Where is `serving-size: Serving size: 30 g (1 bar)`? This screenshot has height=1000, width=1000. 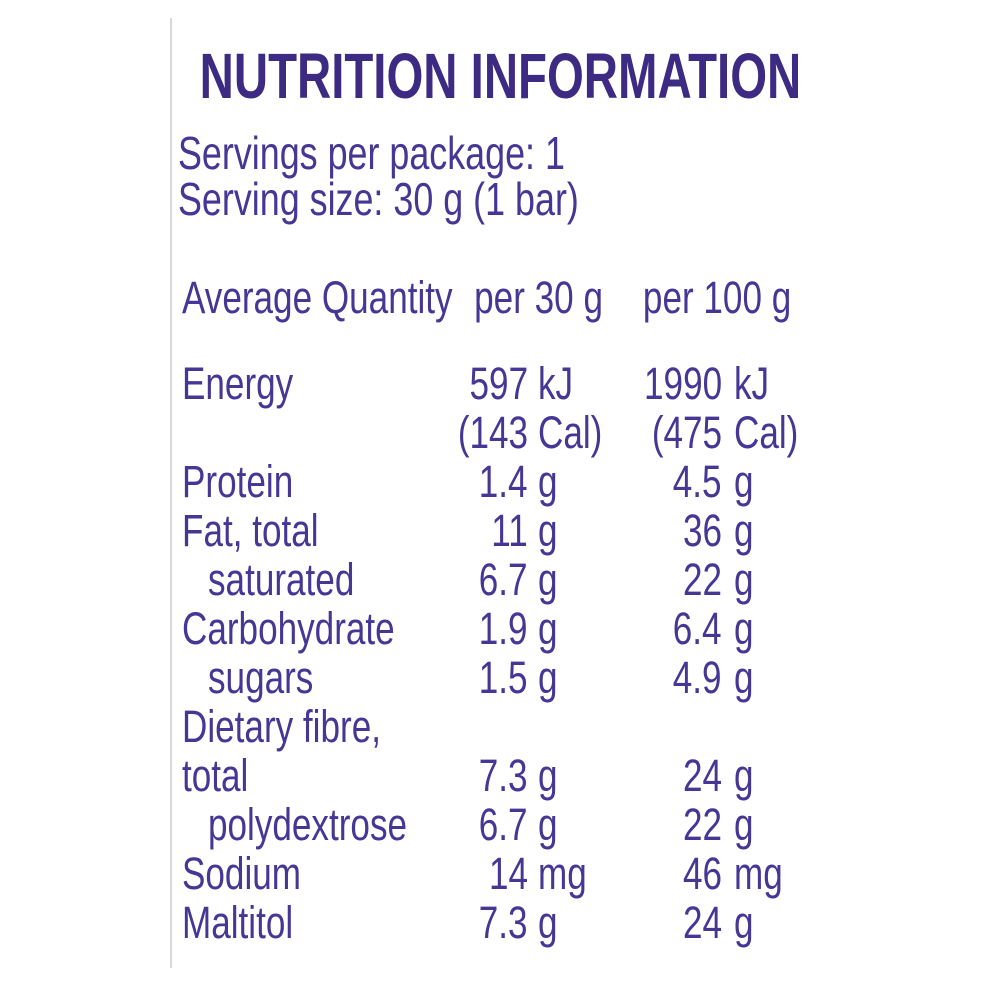 serving-size: Serving size: 30 g (1 bar) is located at coordinates (435, 199).